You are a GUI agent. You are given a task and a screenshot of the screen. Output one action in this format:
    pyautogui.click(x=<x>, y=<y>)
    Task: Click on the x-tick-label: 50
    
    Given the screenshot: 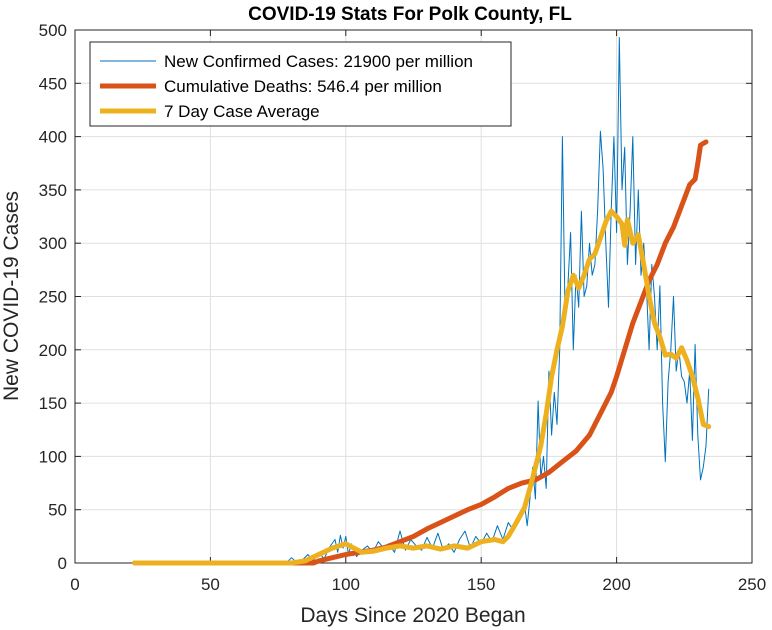 What is the action you would take?
    pyautogui.click(x=210, y=584)
    